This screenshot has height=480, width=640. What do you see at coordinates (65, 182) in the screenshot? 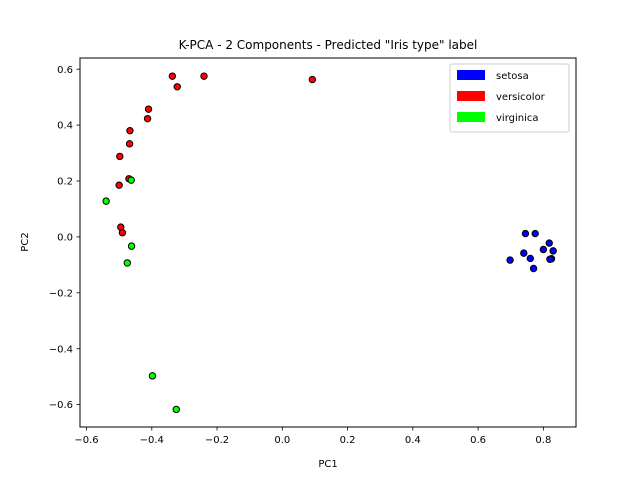
I see `y-tick-label: 0.2` at bounding box center [65, 182].